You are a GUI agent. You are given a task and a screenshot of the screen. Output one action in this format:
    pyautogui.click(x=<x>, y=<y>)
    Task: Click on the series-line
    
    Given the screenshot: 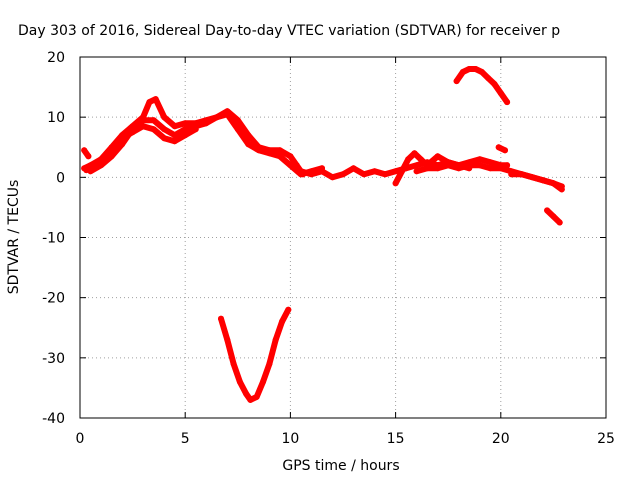 What is the action you would take?
    pyautogui.click(x=255, y=354)
    